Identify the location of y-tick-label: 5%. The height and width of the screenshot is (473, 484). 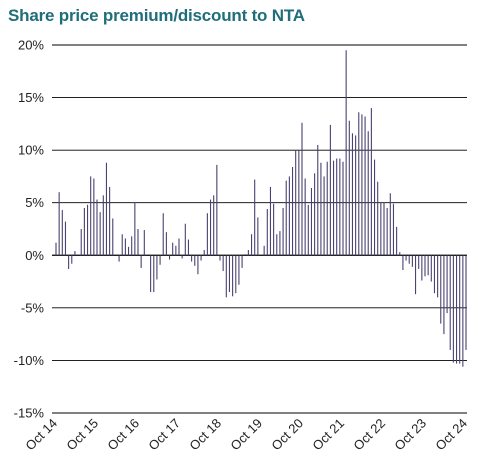
(34, 202).